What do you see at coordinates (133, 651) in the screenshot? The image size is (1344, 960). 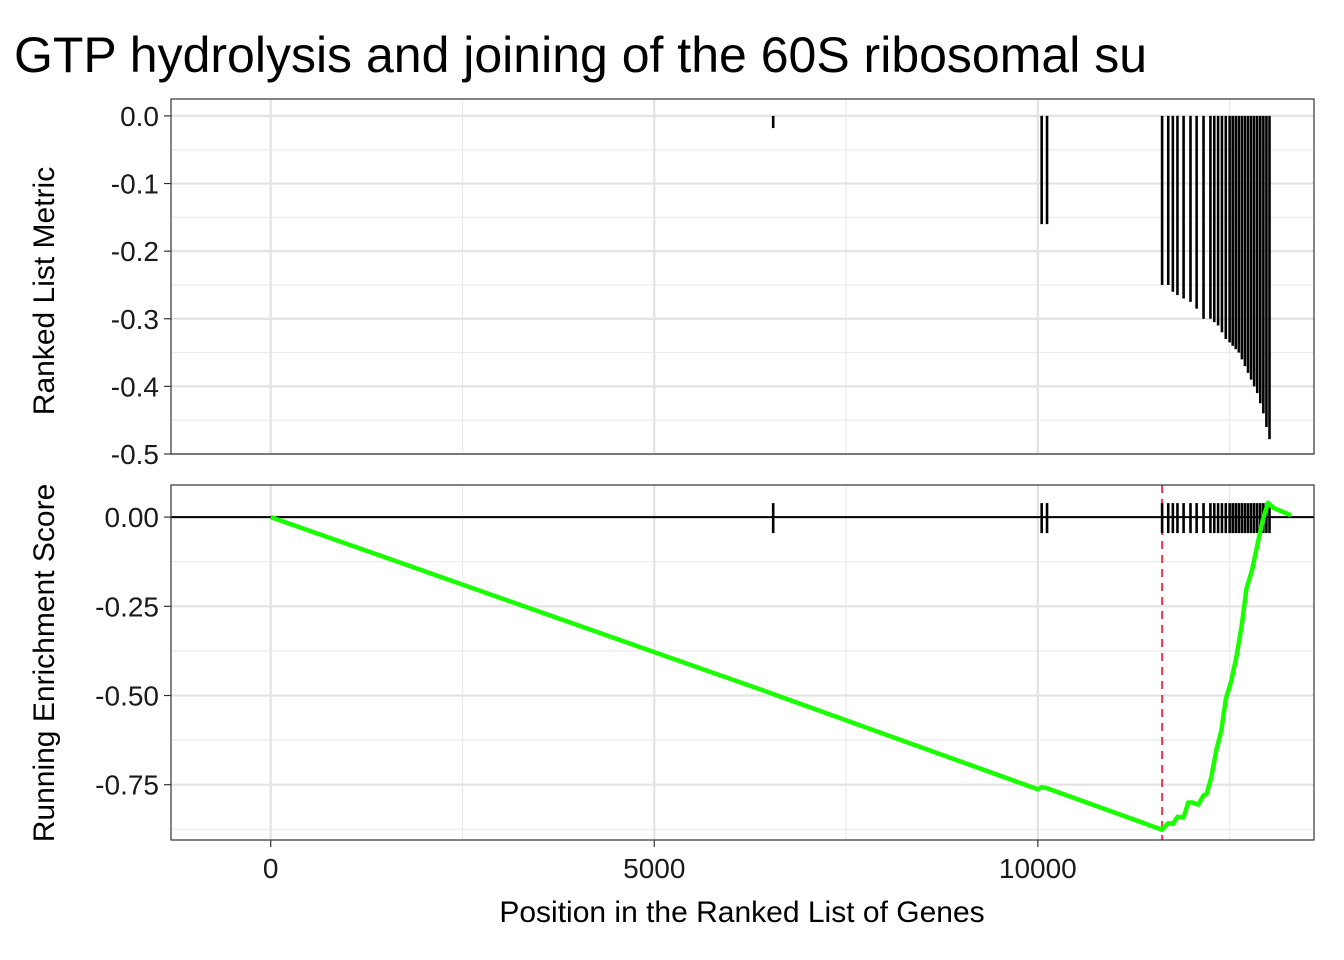 I see `bottom-panel-y-ticks: 0.00 -0.25 -0.50 -0.75` at bounding box center [133, 651].